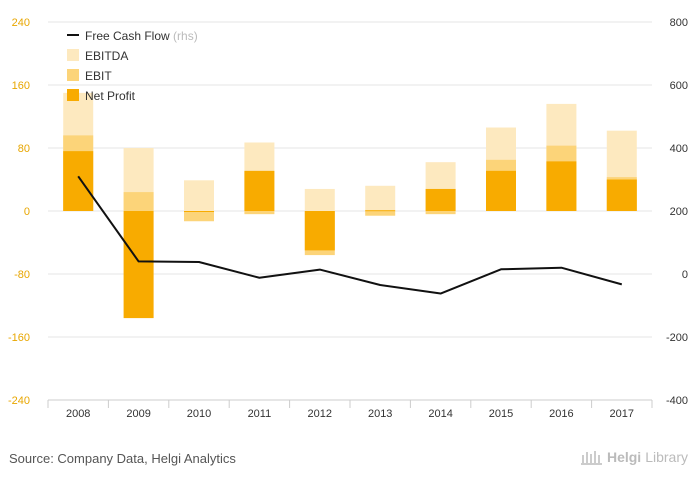 The image size is (700, 483). What do you see at coordinates (73, 95) in the screenshot?
I see `legend-swatch-net-profit` at bounding box center [73, 95].